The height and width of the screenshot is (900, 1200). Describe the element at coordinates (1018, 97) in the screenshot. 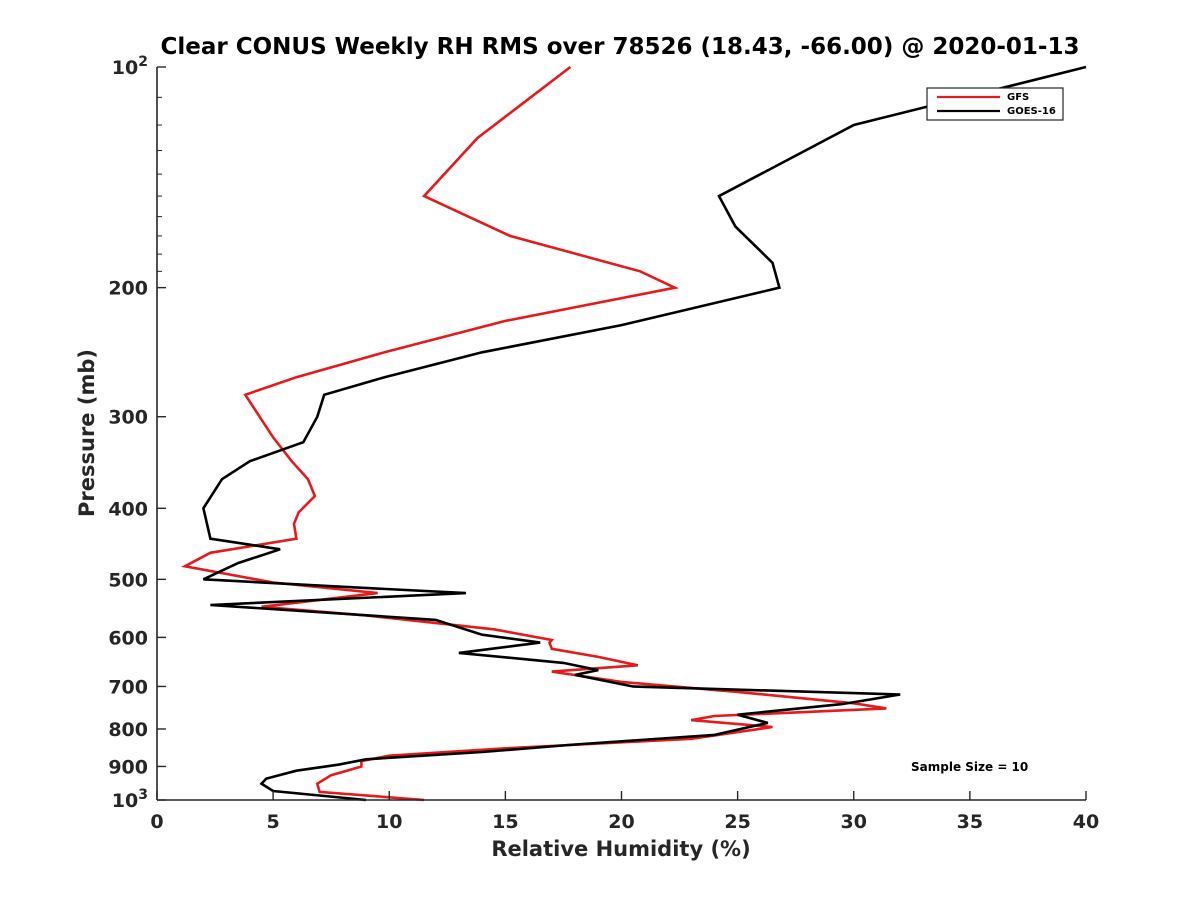

I see `legend-label-gfs: GFS` at that location.